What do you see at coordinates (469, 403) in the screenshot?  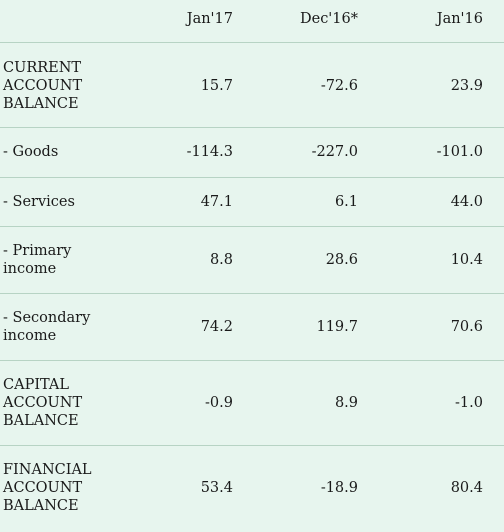 I see `table-cell: -1.0` at bounding box center [469, 403].